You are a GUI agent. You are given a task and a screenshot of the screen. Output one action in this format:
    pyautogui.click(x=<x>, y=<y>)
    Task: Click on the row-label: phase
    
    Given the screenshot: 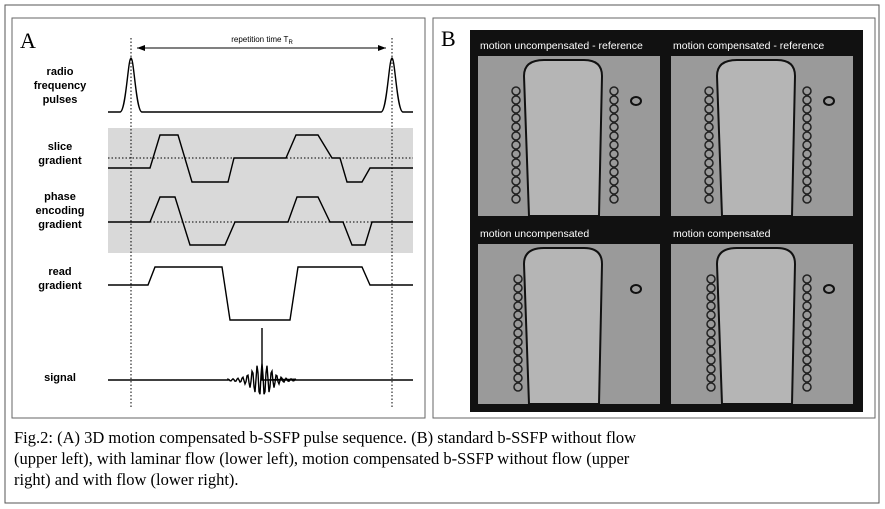 What is the action you would take?
    pyautogui.click(x=60, y=197)
    